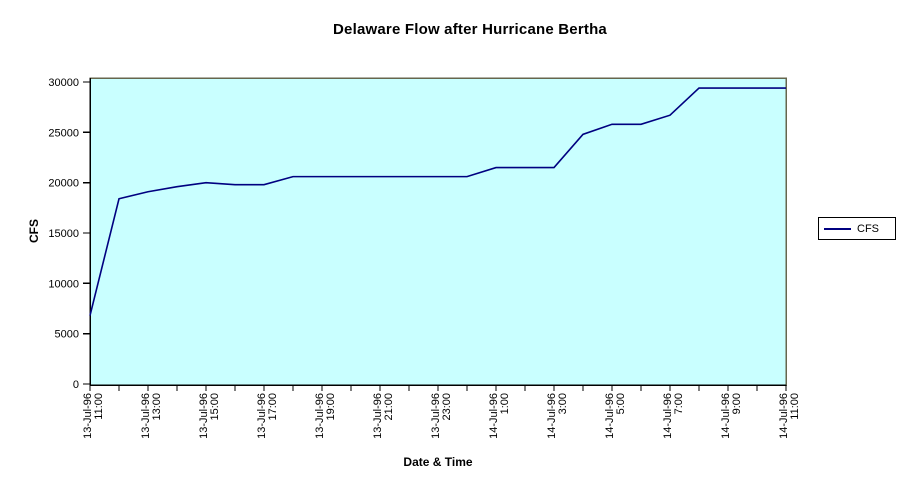  I want to click on x-axis-title: Date & Time, so click(438, 462).